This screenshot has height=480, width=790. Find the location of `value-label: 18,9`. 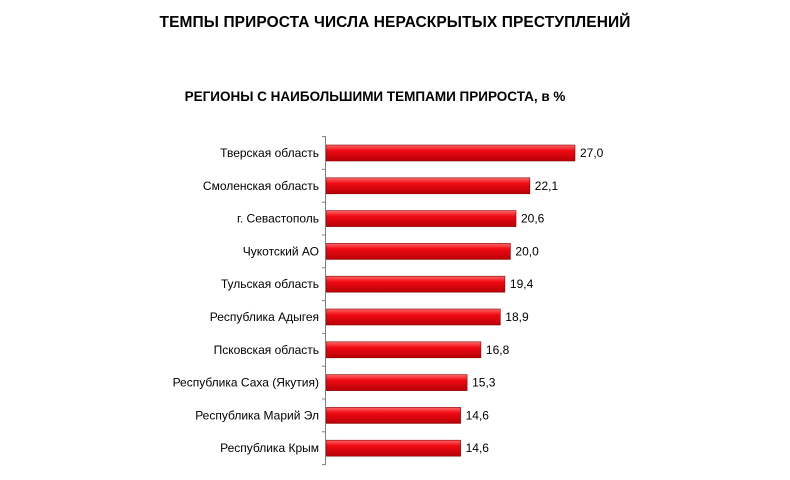

value-label: 18,9 is located at coordinates (517, 317).